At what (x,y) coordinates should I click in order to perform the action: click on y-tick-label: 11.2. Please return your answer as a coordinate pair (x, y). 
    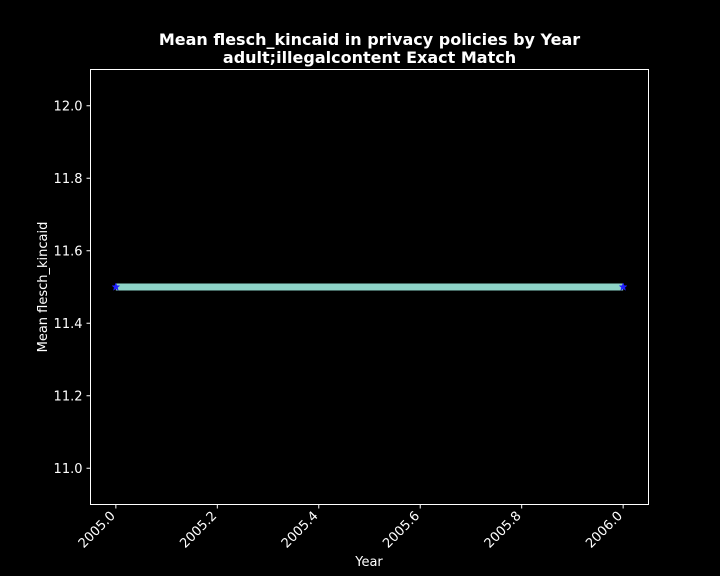
    Looking at the image, I should click on (68, 396).